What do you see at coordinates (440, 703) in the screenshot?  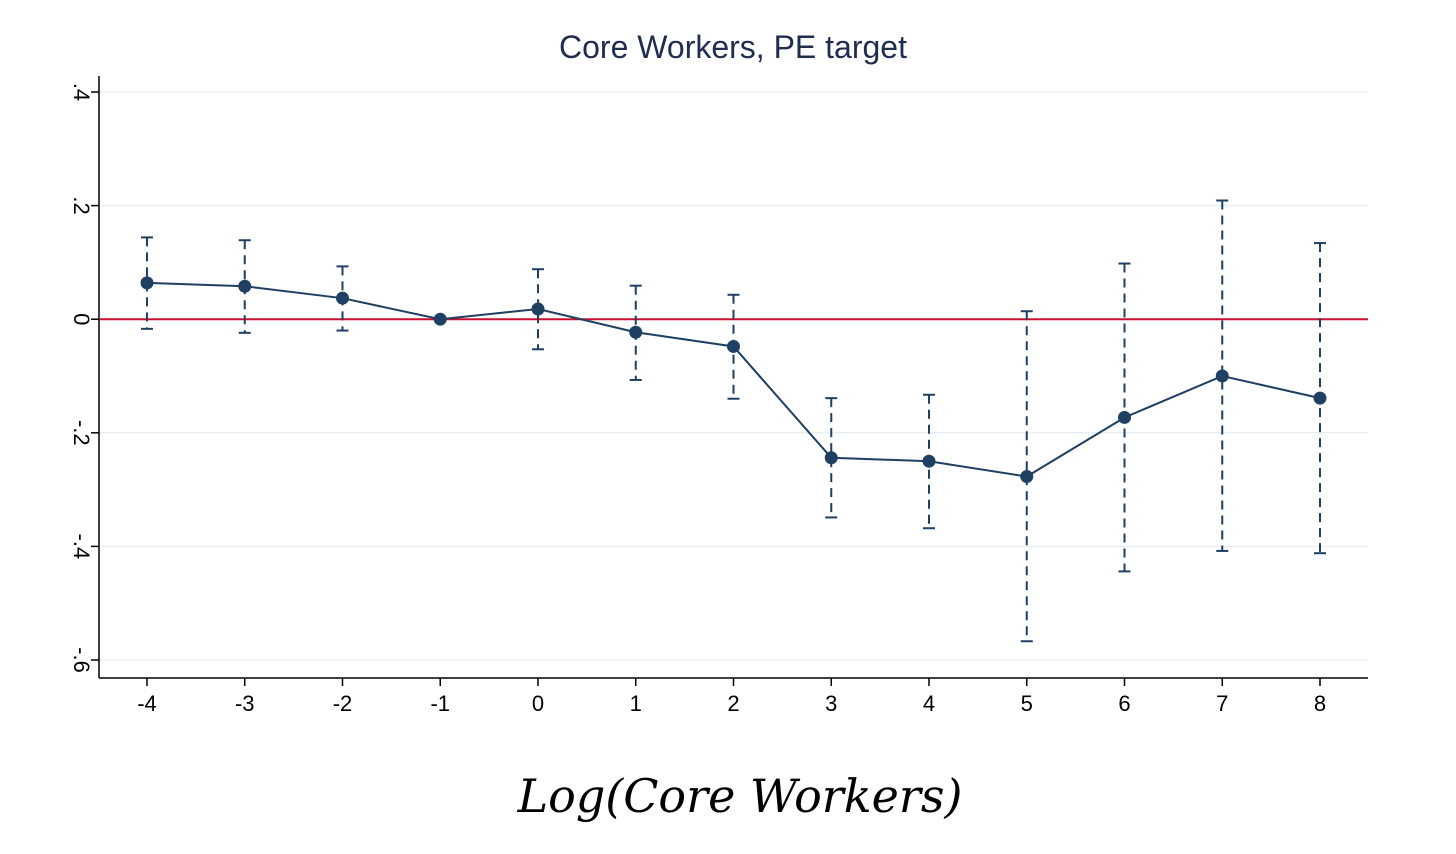 I see `x-tick-label: -1` at bounding box center [440, 703].